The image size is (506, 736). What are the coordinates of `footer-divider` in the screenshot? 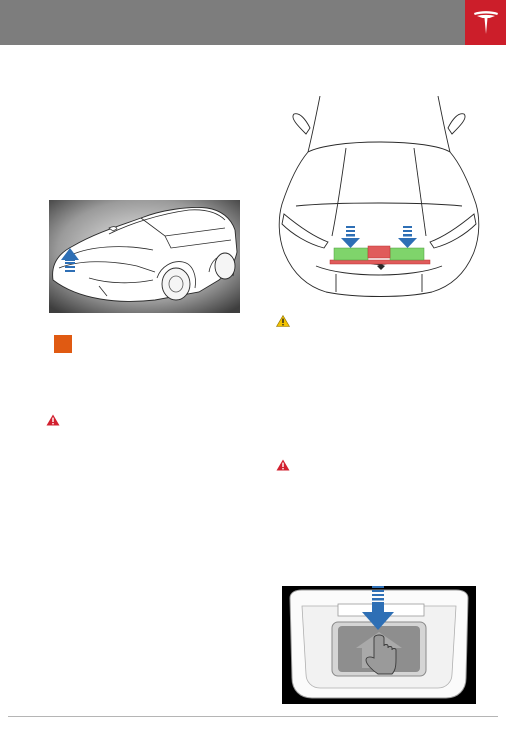 It's located at (253, 716).